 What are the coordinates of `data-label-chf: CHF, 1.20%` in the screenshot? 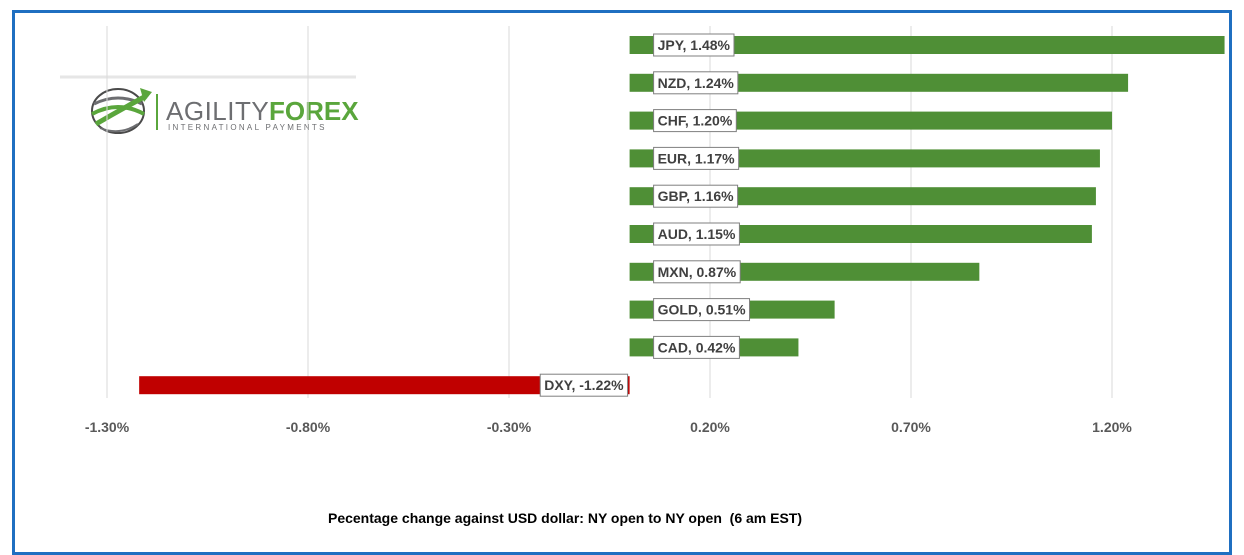 It's located at (695, 121).